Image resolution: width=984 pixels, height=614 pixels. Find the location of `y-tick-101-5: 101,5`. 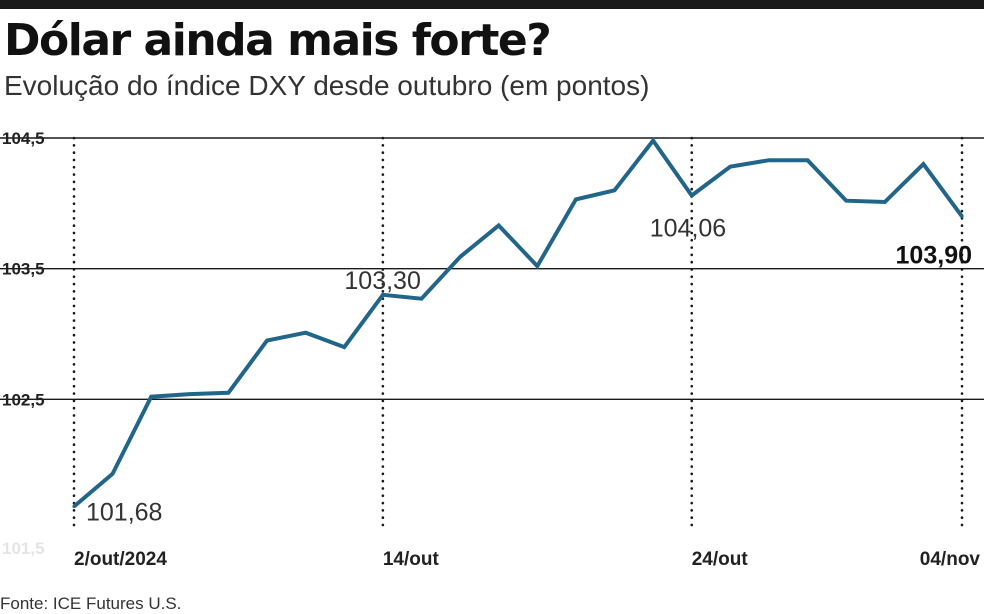

y-tick-101-5: 101,5 is located at coordinates (23, 548).